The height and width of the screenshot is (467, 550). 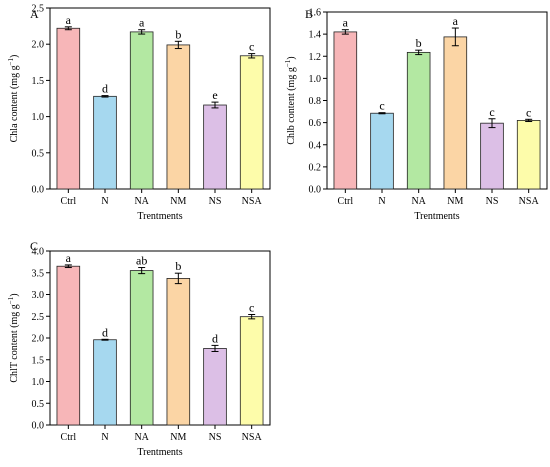 What do you see at coordinates (13, 99) in the screenshot?
I see `y-axis-title: Chla content (mg g−1)` at bounding box center [13, 99].